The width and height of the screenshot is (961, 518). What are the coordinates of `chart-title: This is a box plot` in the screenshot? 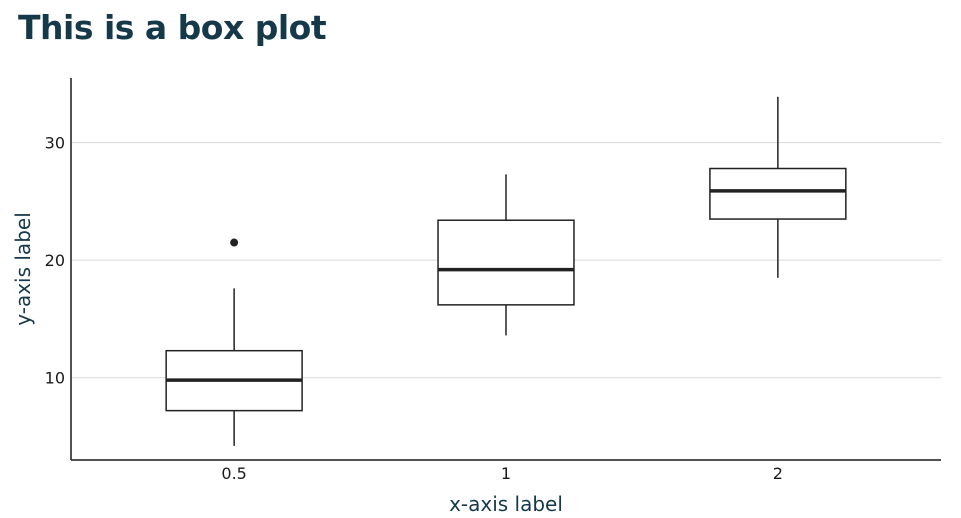 It's located at (172, 27).